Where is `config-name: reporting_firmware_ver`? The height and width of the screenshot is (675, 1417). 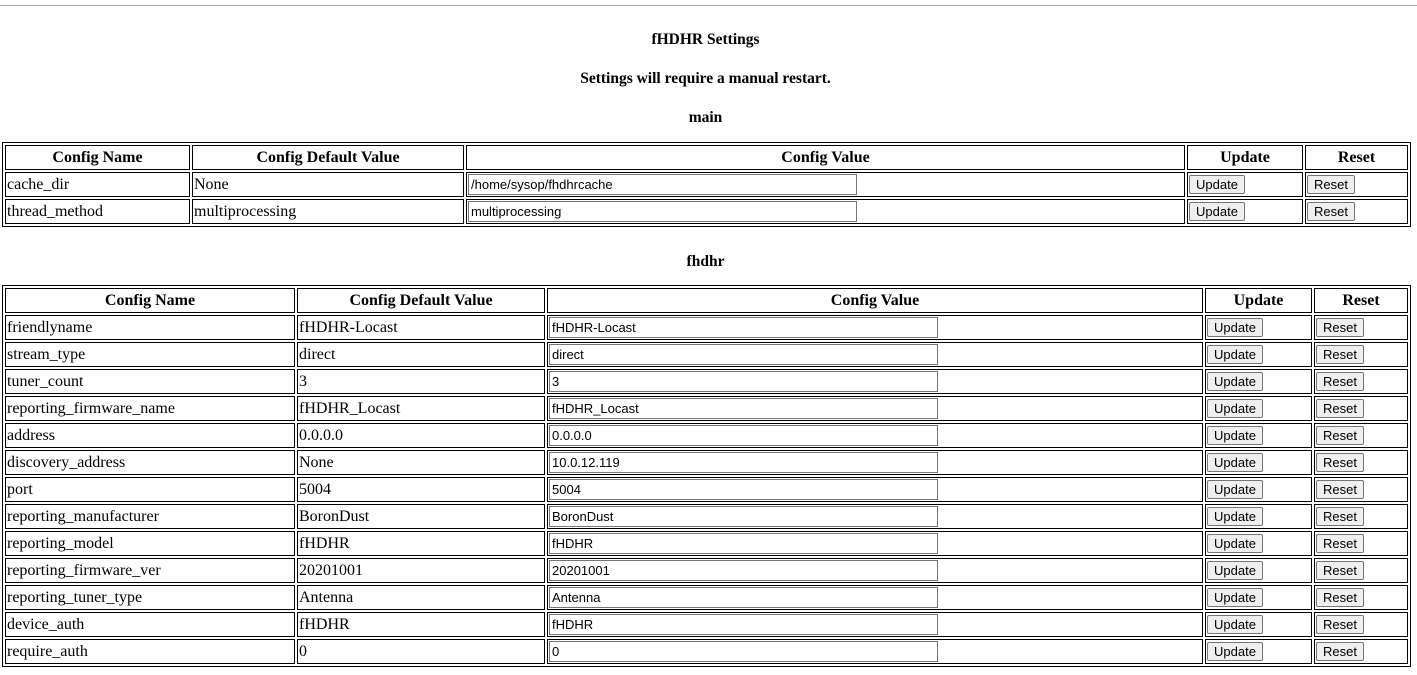
config-name: reporting_firmware_ver is located at coordinates (150, 570).